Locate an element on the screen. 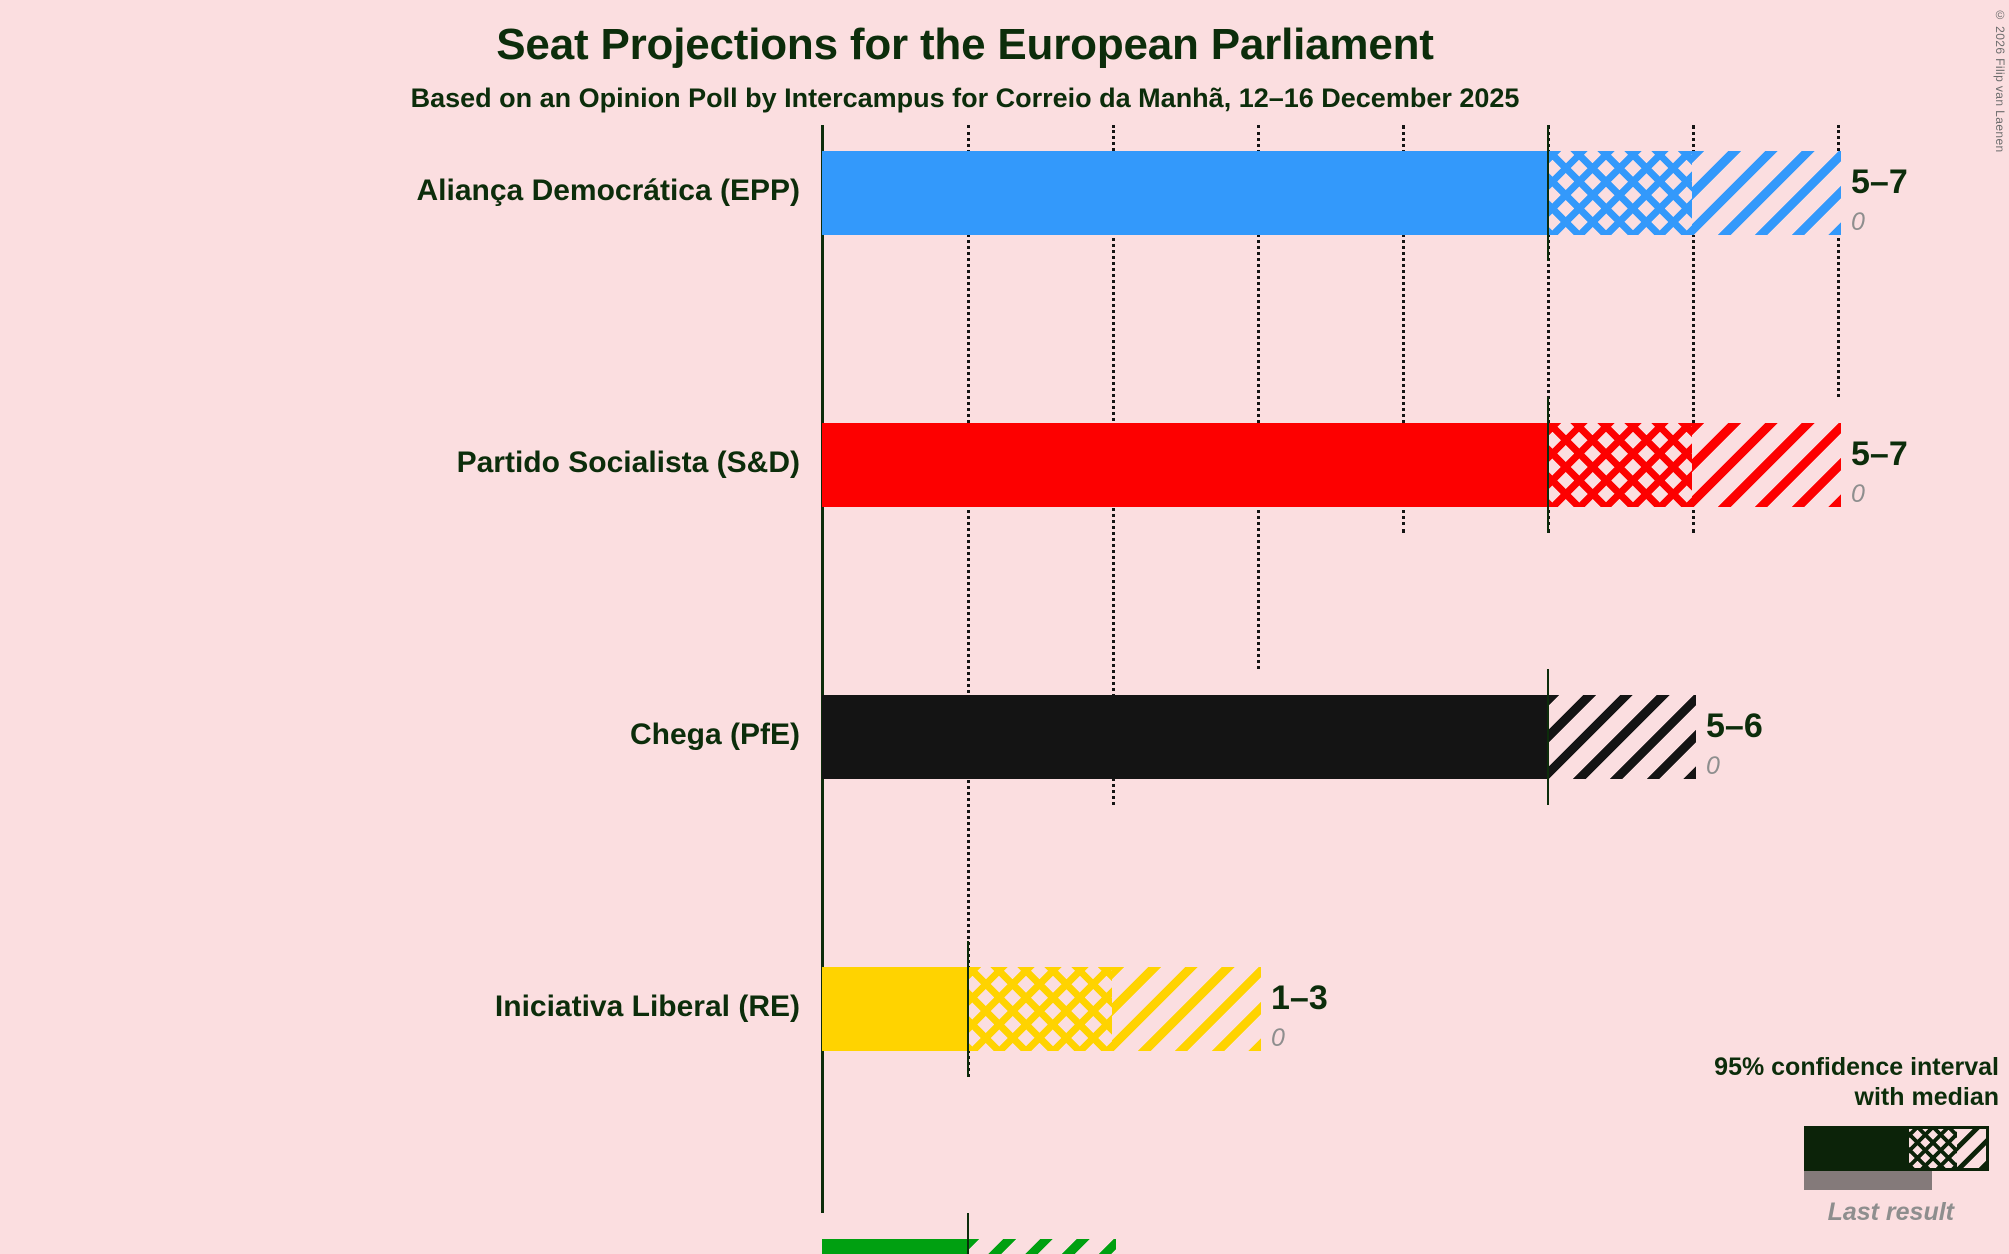  legend-title-line2: with median is located at coordinates (1926, 1096).